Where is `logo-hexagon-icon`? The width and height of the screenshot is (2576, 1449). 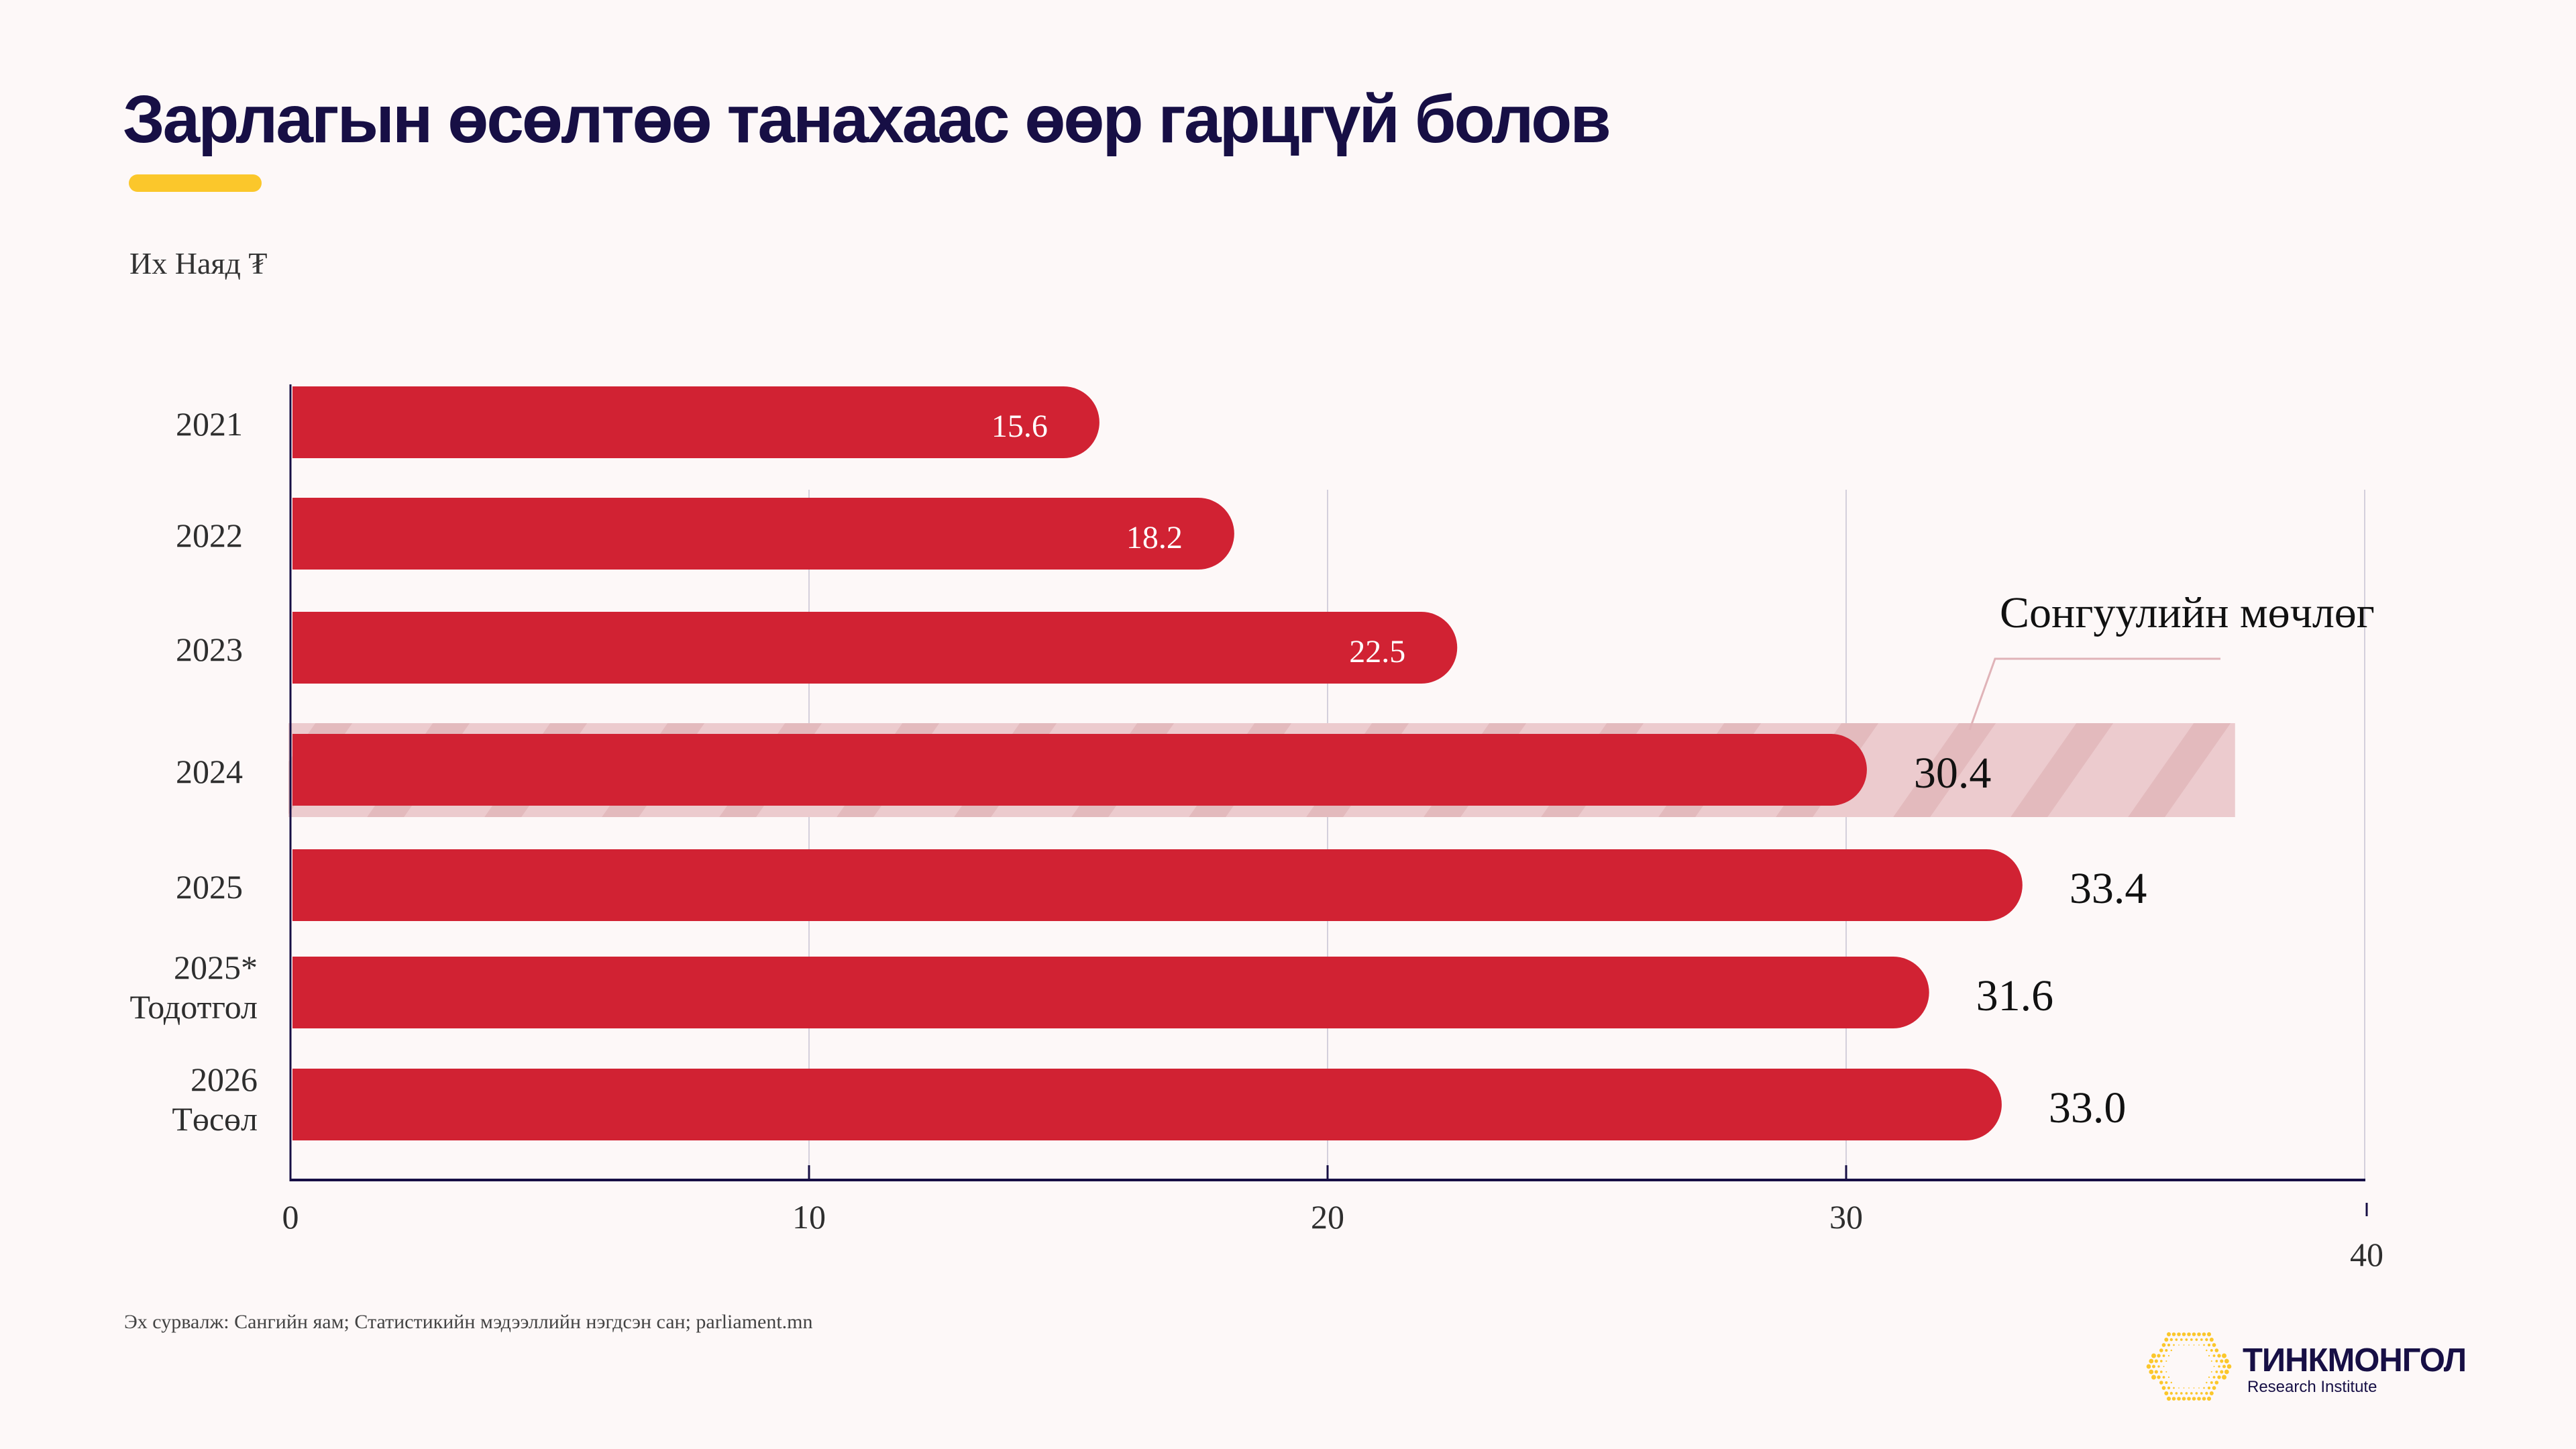
logo-hexagon-icon is located at coordinates (2189, 1366).